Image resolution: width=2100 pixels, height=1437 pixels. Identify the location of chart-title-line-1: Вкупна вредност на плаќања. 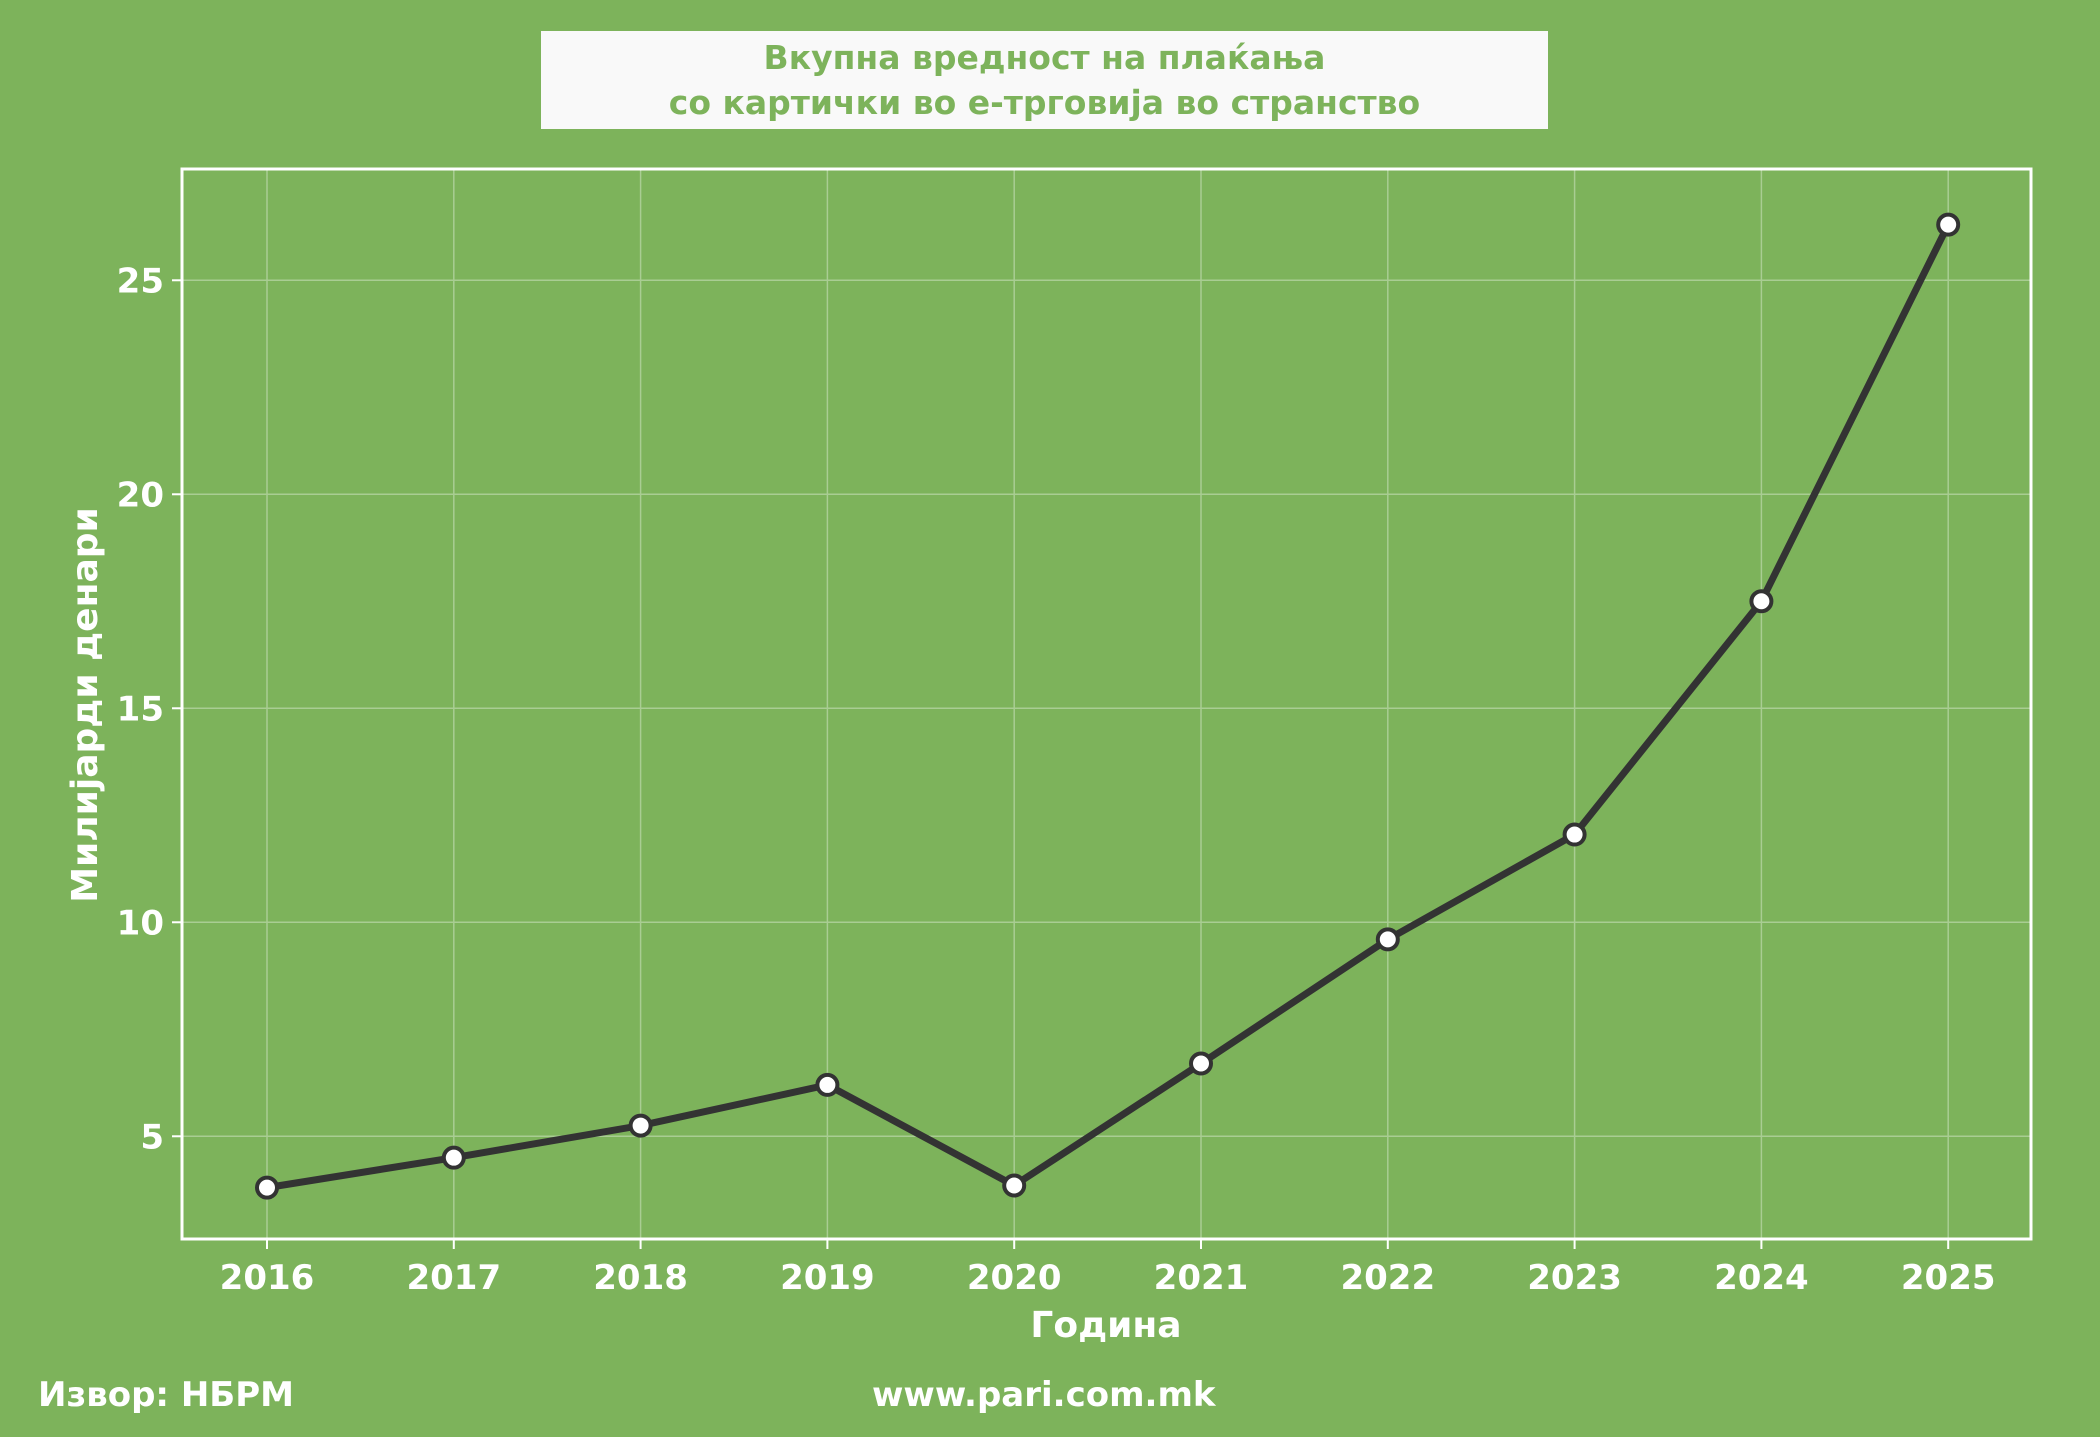
(1044, 57).